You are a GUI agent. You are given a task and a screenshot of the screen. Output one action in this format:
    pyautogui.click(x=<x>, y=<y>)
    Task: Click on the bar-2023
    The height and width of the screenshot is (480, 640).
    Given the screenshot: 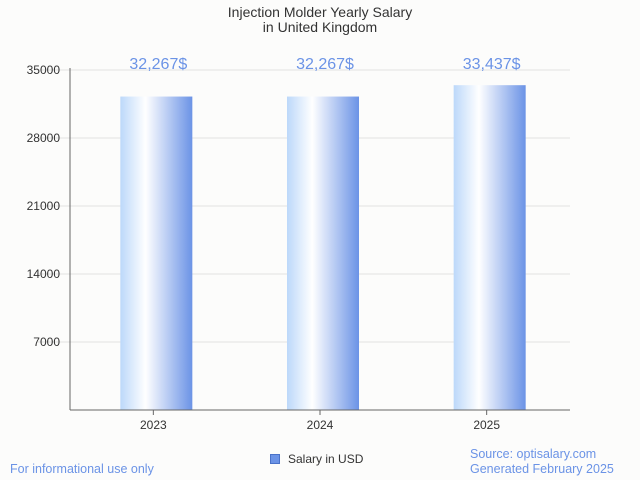 What is the action you would take?
    pyautogui.click(x=156, y=253)
    